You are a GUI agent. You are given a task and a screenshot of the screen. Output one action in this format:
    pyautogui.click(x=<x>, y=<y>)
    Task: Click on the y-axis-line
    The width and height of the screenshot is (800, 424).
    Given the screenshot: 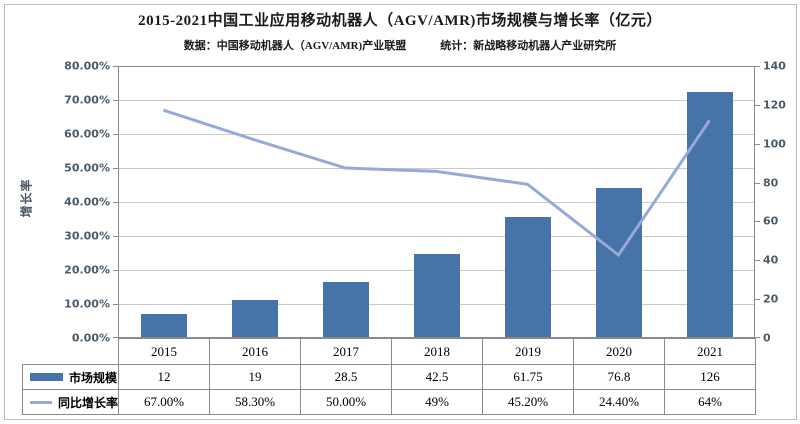 What is the action you would take?
    pyautogui.click(x=118, y=202)
    